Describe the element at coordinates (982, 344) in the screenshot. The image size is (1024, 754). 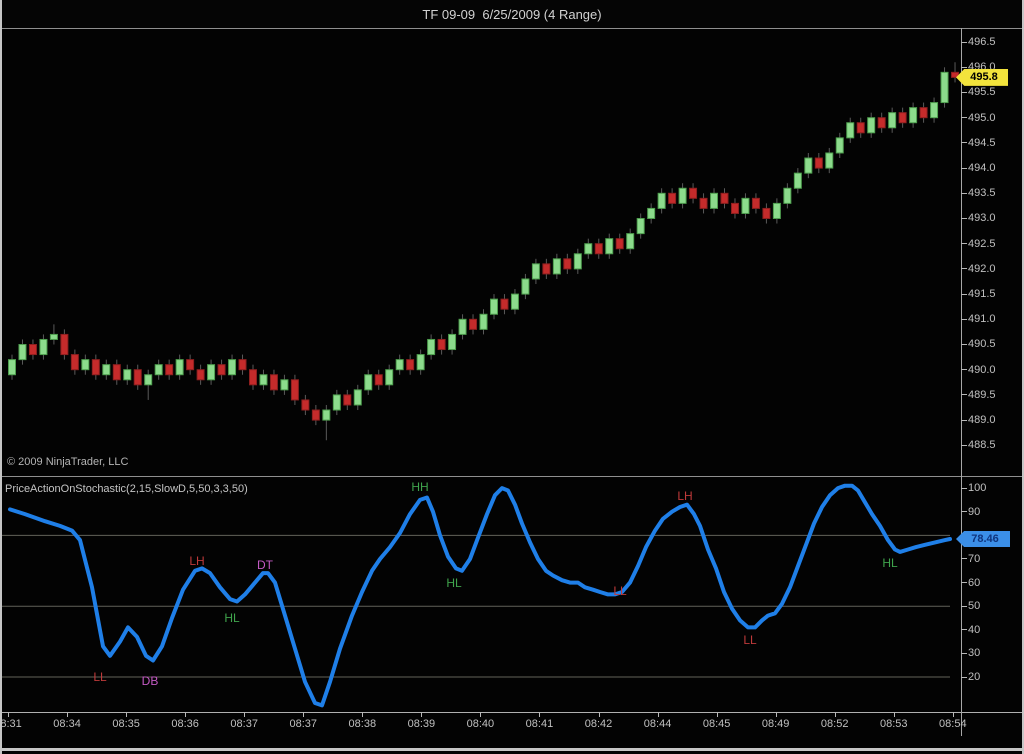
I see `price-tick-label: 490.5` at that location.